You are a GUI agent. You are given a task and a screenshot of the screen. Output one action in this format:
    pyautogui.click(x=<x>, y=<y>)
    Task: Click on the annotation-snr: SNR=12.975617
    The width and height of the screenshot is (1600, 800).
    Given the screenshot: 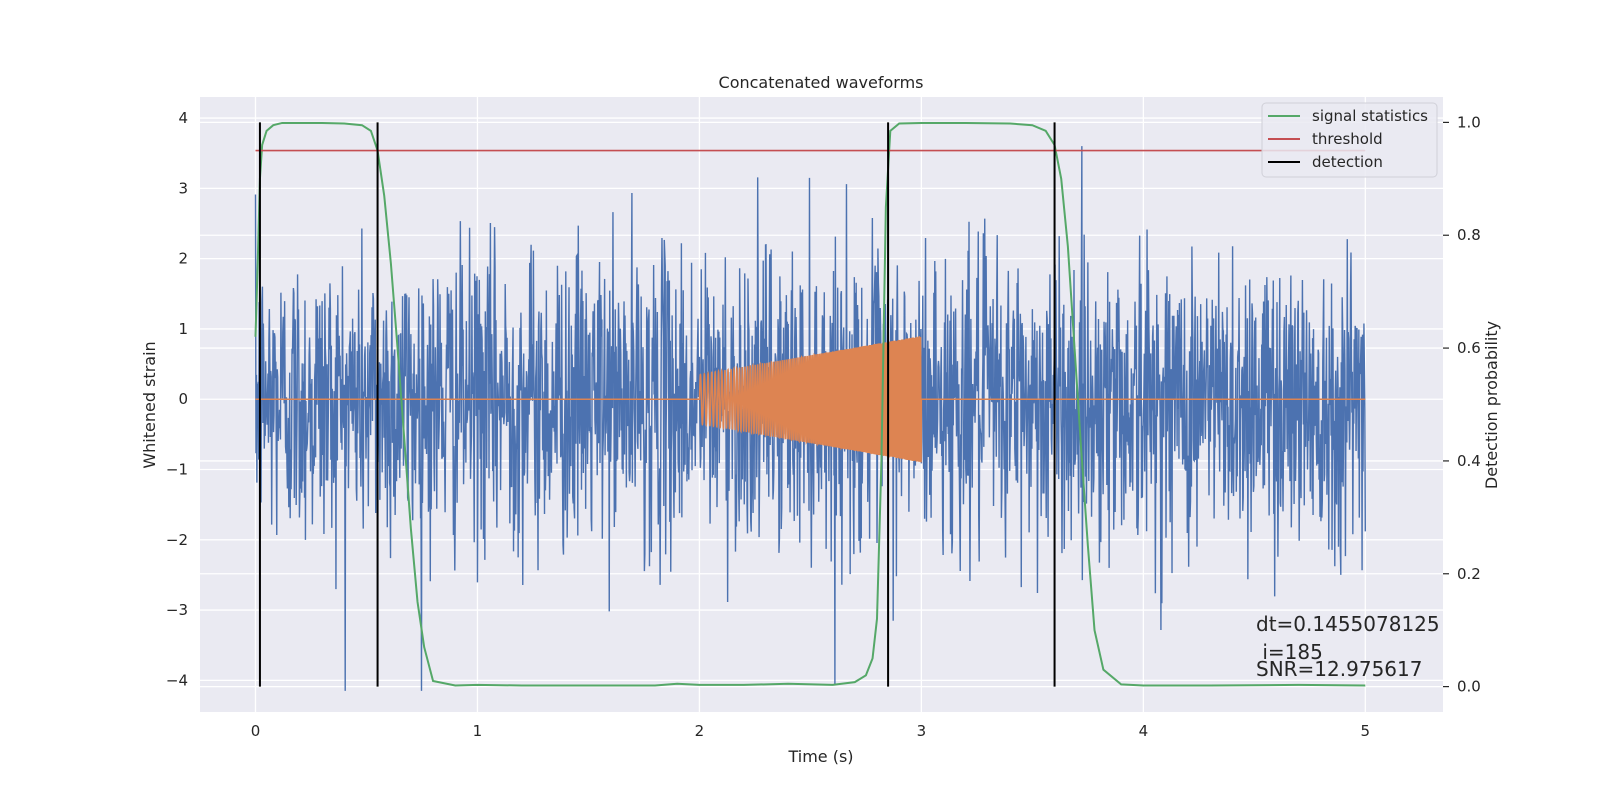 What is the action you would take?
    pyautogui.click(x=1339, y=669)
    